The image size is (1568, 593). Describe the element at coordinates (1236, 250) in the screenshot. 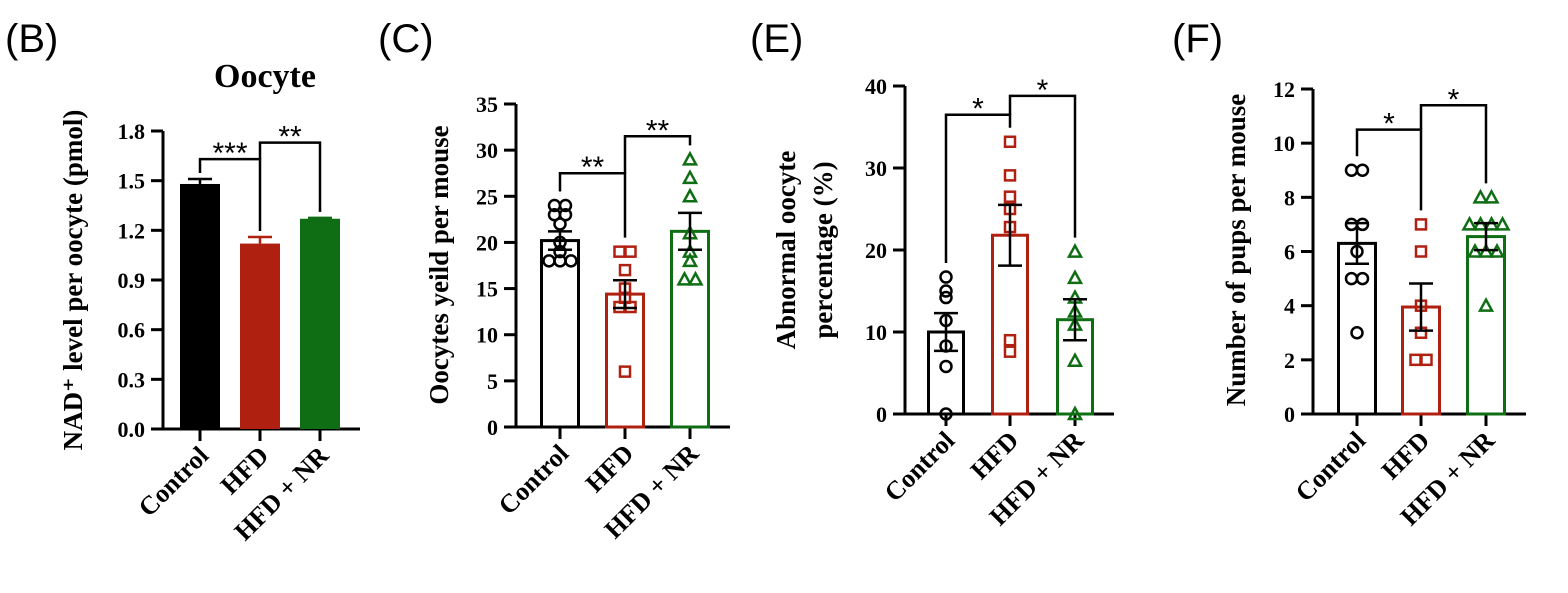

I see `y-axis-label: Number of pups per mouse` at that location.